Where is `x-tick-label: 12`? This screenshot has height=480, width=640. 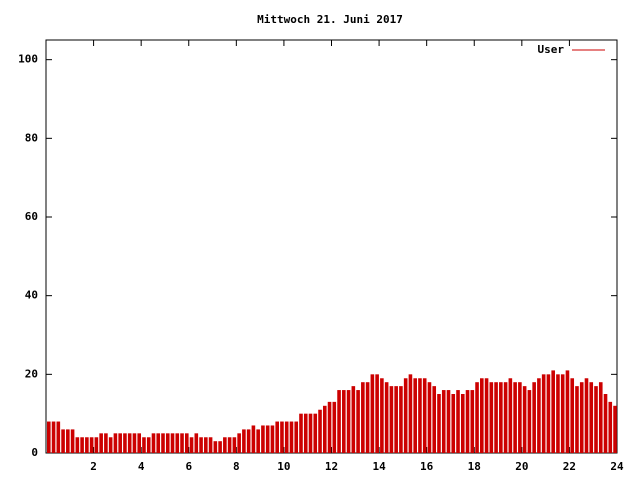 x-tick-label: 12 is located at coordinates (331, 466).